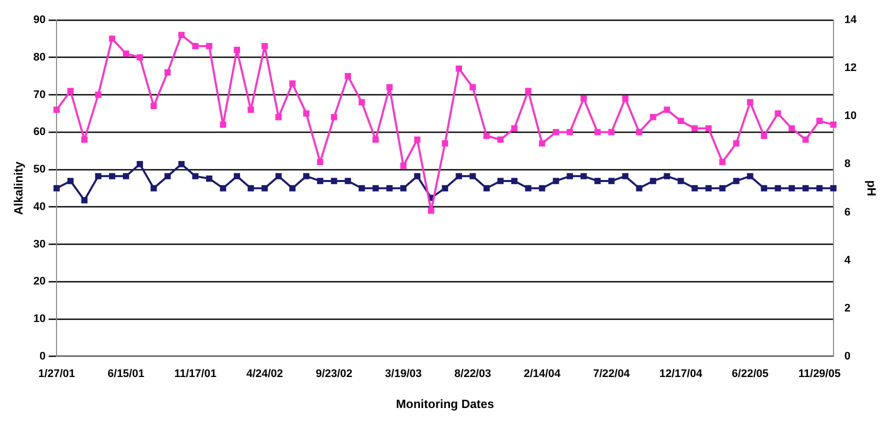  I want to click on y2-tick-label: 0, so click(847, 356).